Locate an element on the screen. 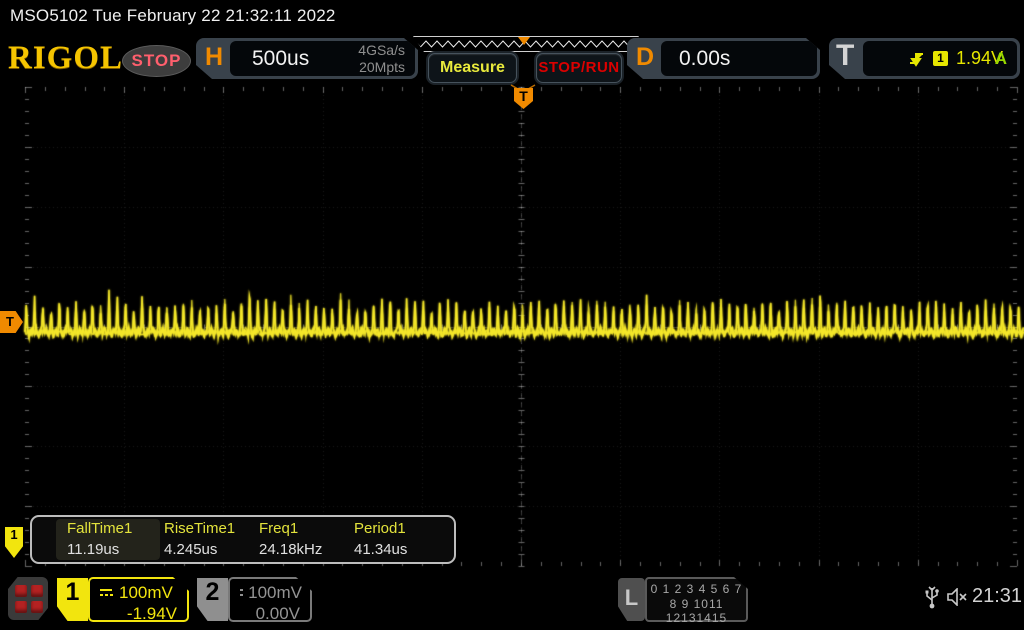 Image resolution: width=1024 pixels, height=630 pixels. clock-text: 21:31 is located at coordinates (997, 596).